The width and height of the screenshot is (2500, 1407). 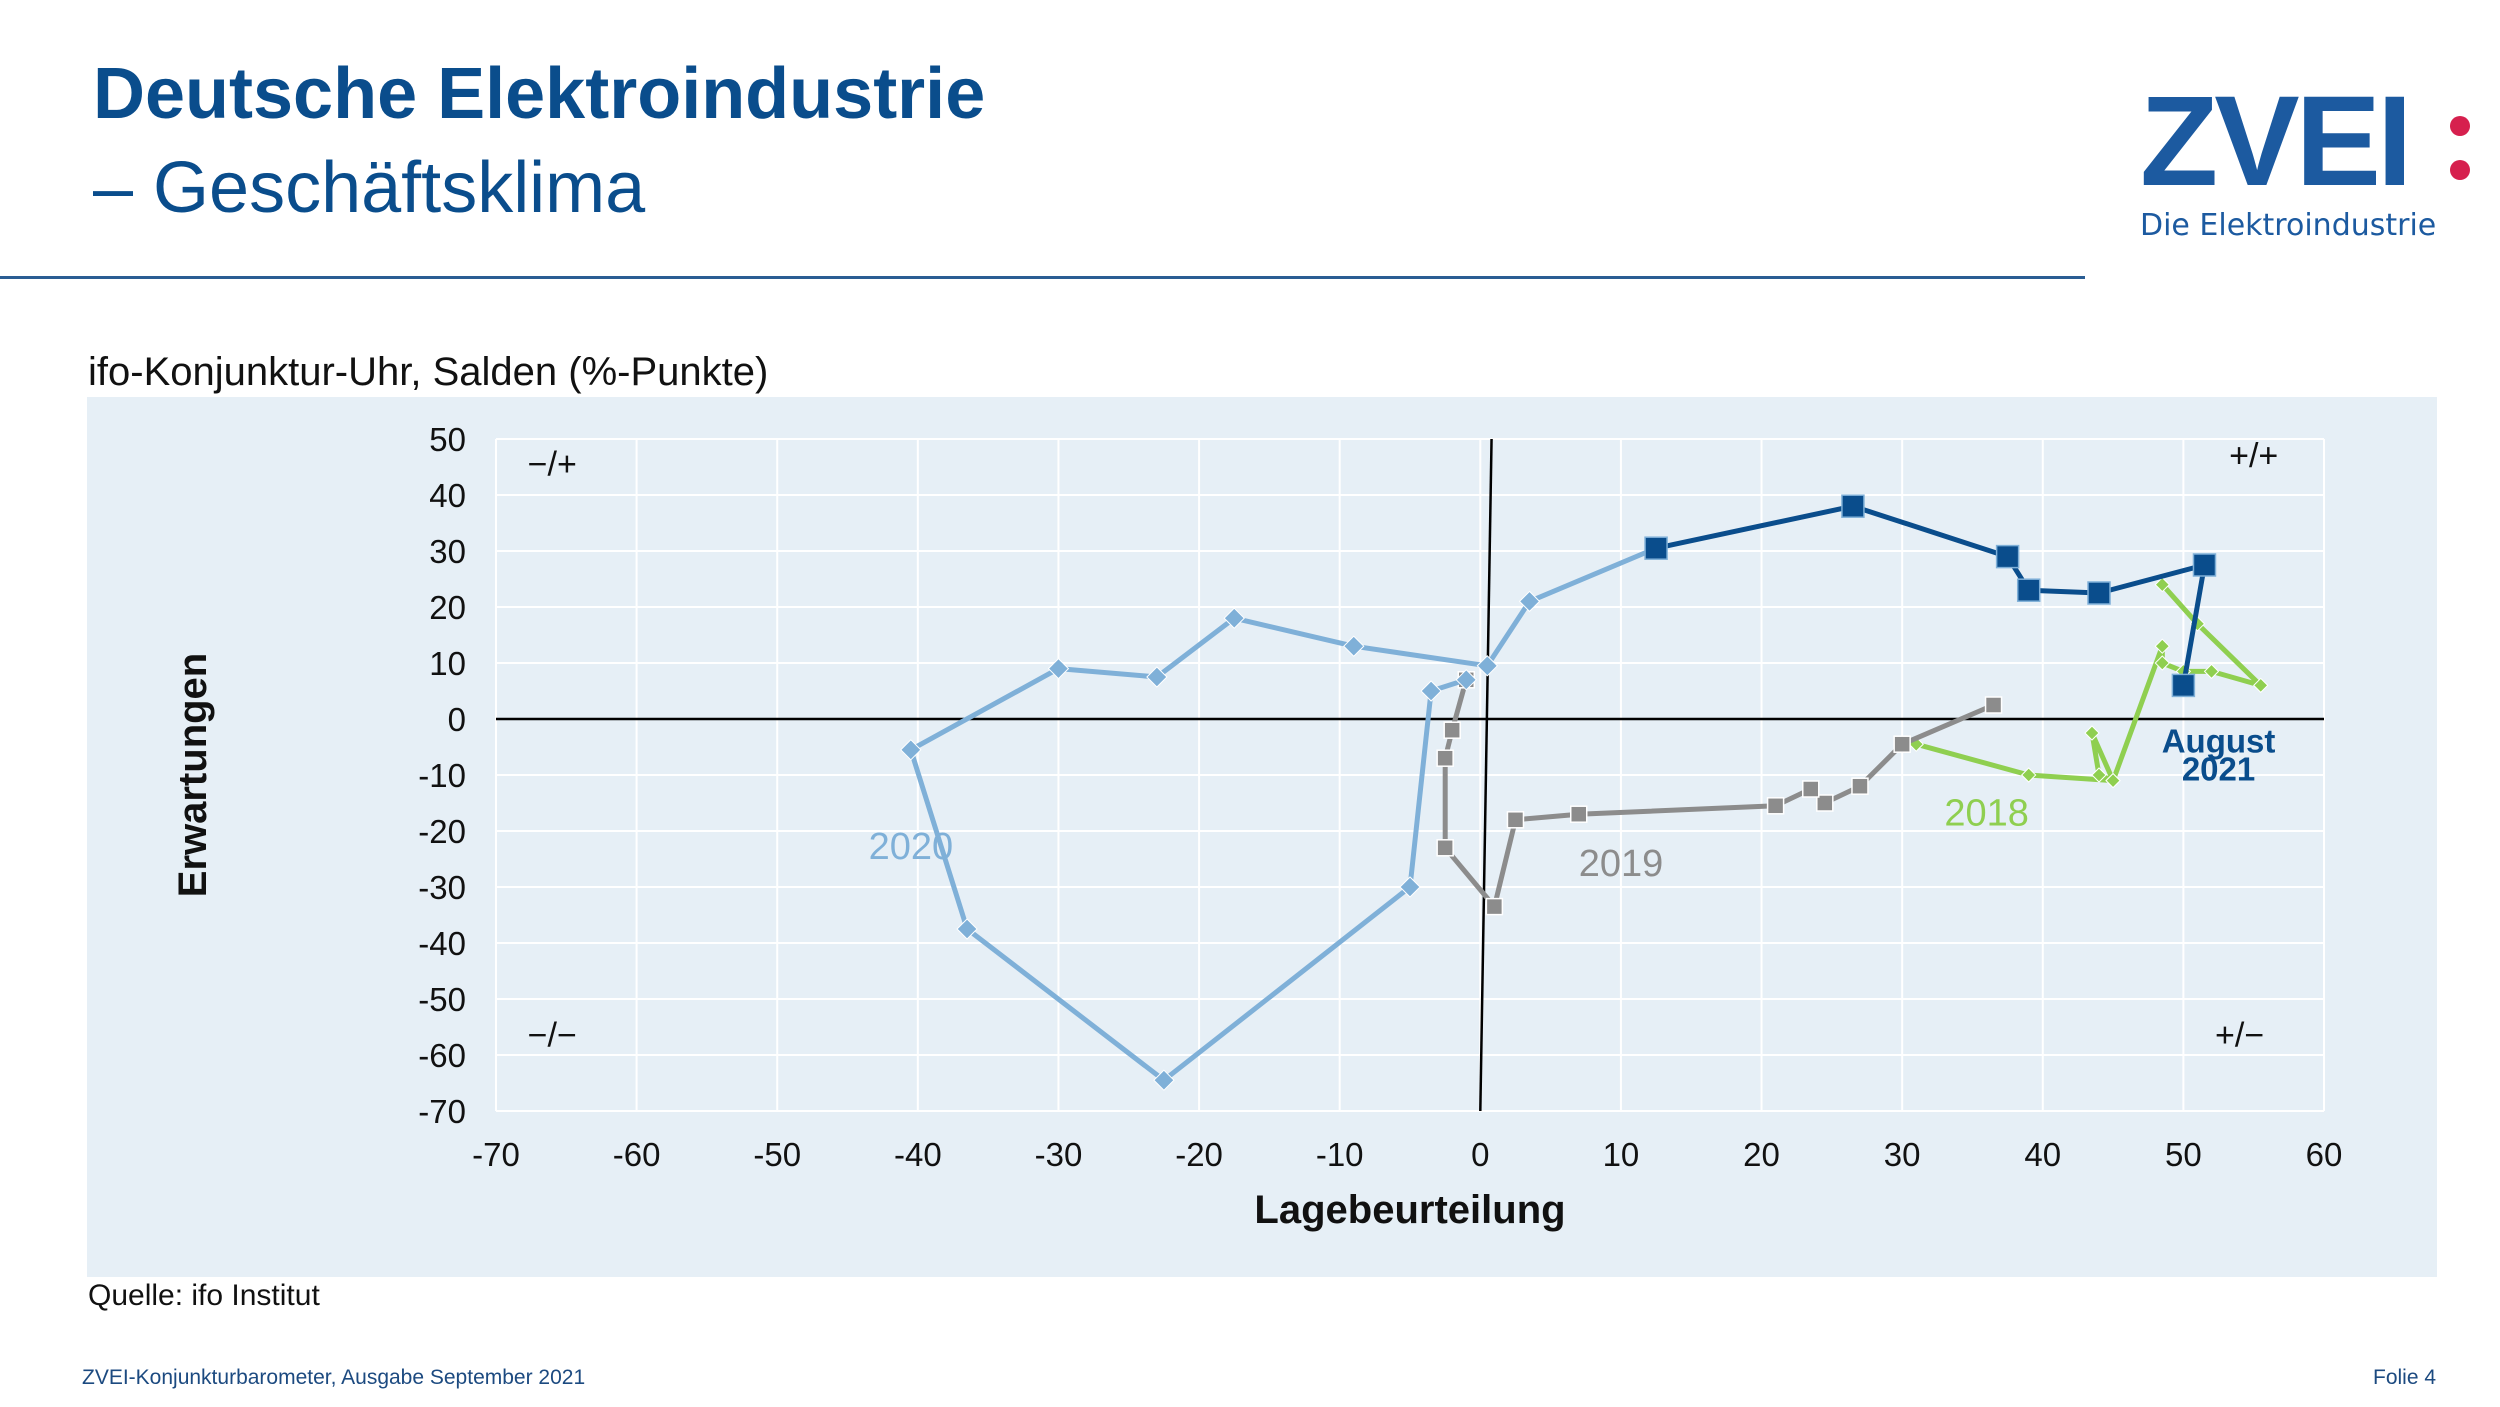 What do you see at coordinates (442, 1111) in the screenshot?
I see `y-tick-label: -70` at bounding box center [442, 1111].